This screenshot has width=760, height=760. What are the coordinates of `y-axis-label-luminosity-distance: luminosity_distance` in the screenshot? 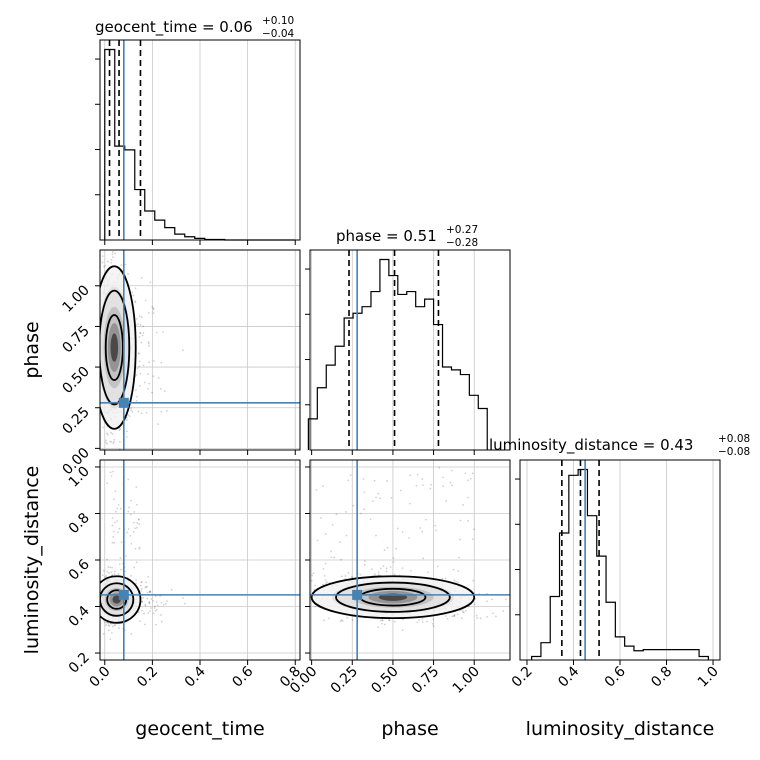 It's located at (32, 560).